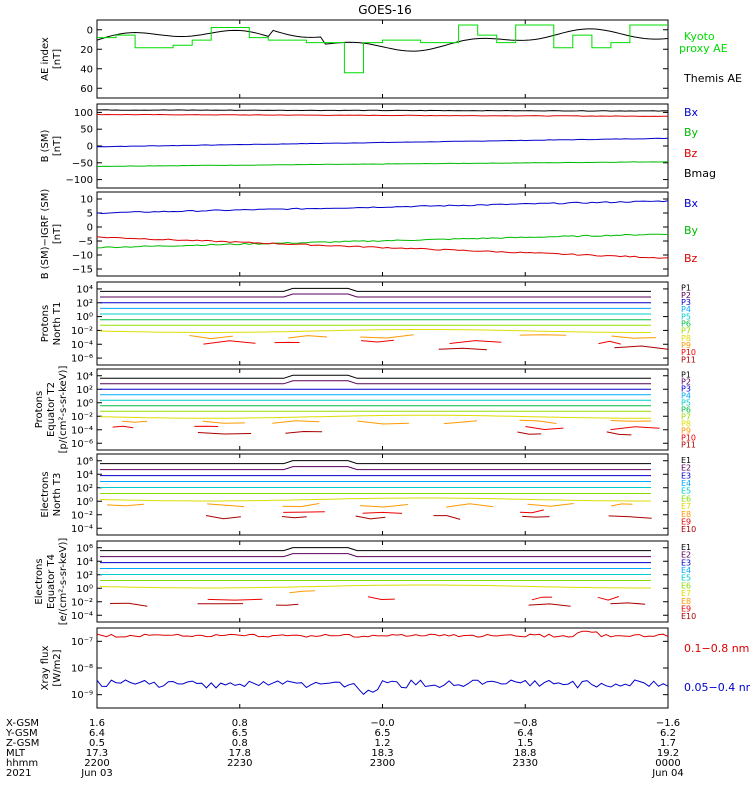 The image size is (750, 800). I want to click on et4-ytick: 10⁴, so click(84, 562).